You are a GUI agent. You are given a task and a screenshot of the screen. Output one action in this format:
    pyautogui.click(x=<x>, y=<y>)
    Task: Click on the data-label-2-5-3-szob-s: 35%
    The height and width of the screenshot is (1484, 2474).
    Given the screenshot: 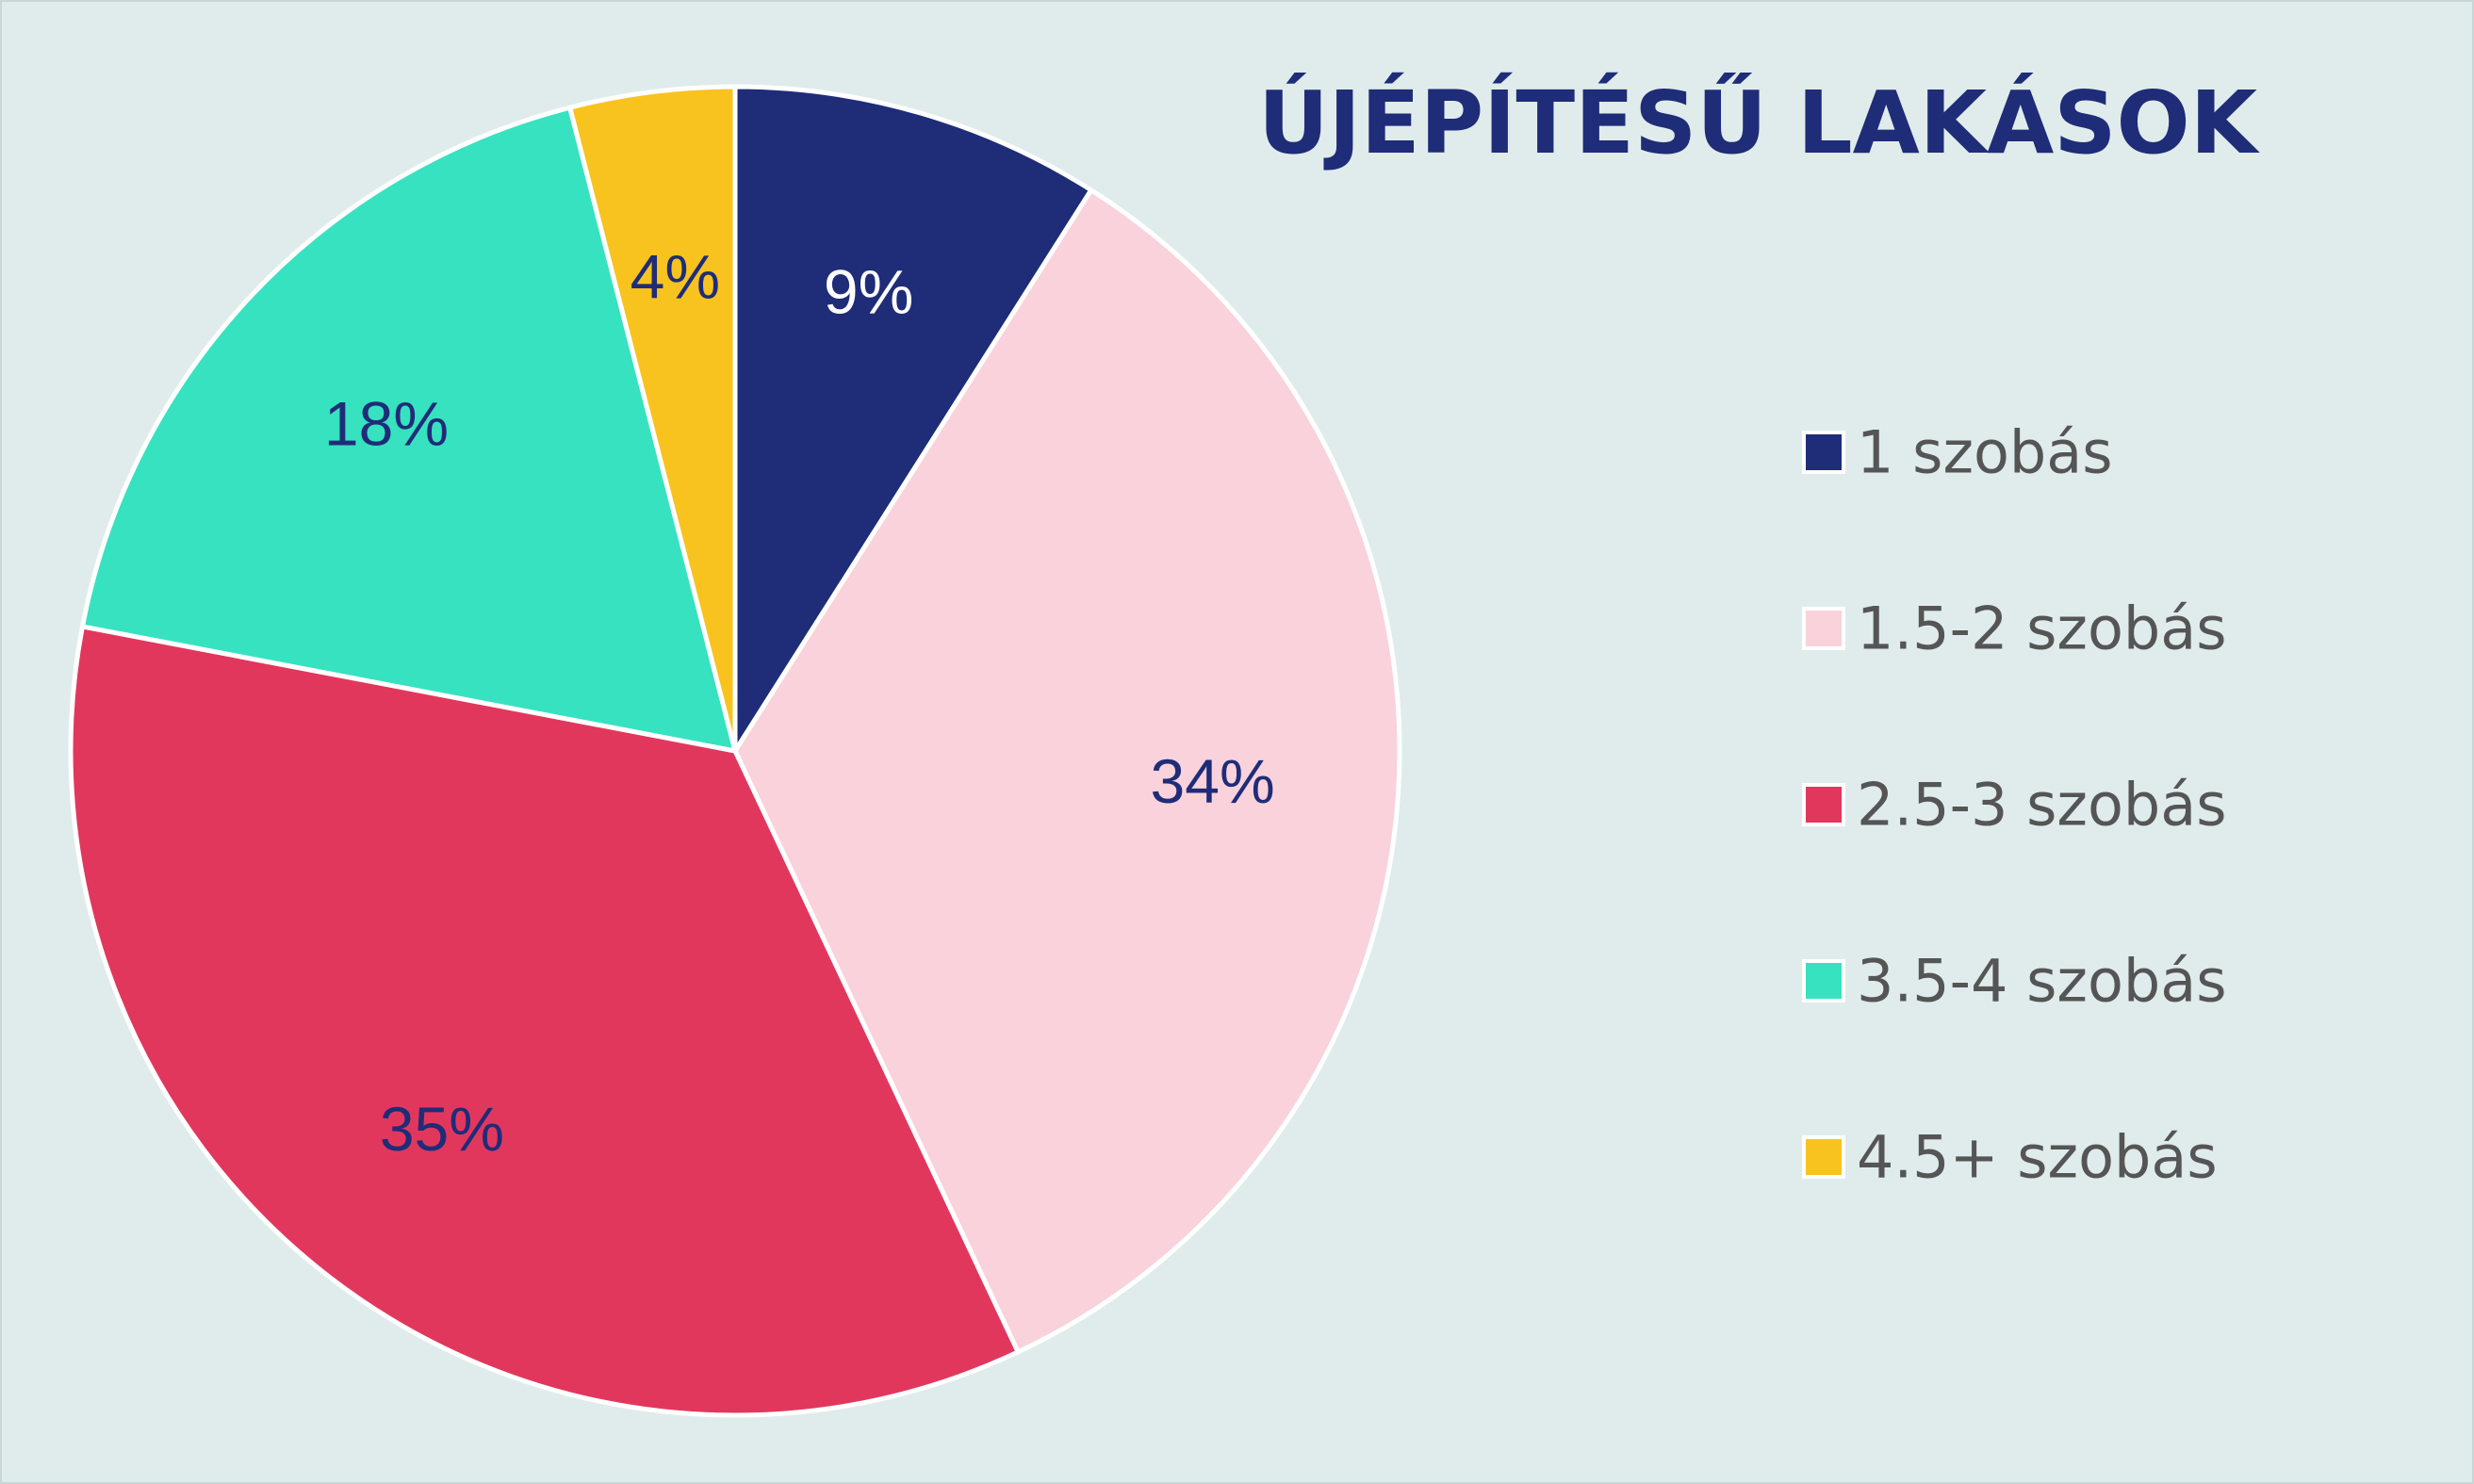 What is the action you would take?
    pyautogui.click(x=442, y=1129)
    